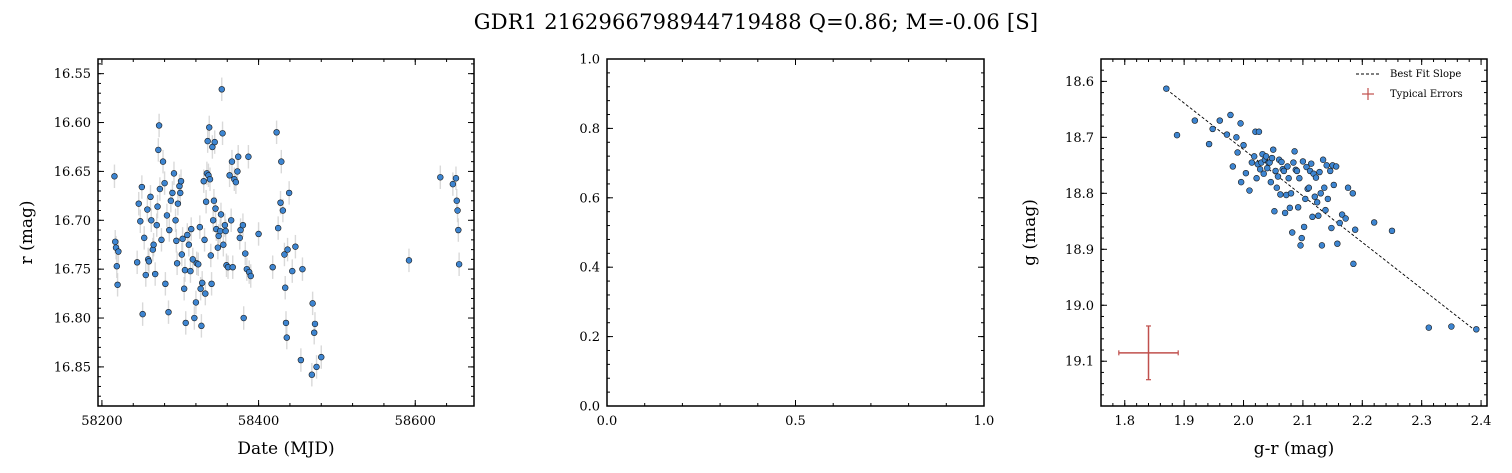  I want to click on y-tick-label: 16.60, so click(72, 123).